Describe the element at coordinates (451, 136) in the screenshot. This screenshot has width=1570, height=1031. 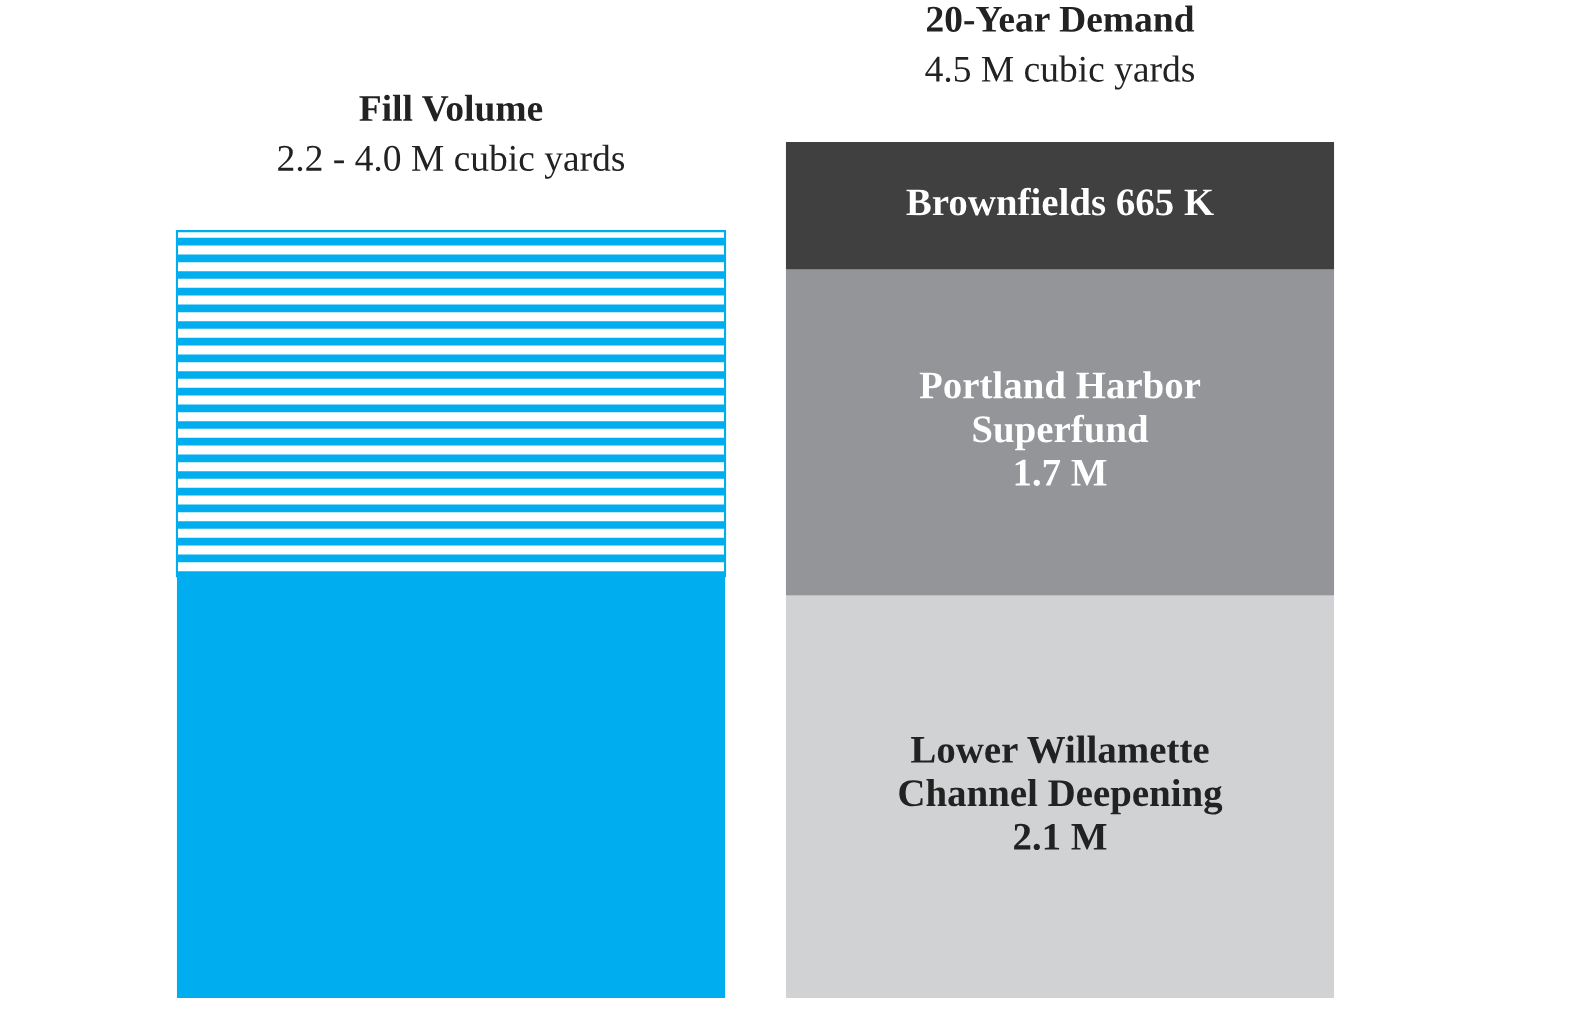
I see `annotation: Fill Volume 2.2 - 4.0 M cubic yards` at that location.